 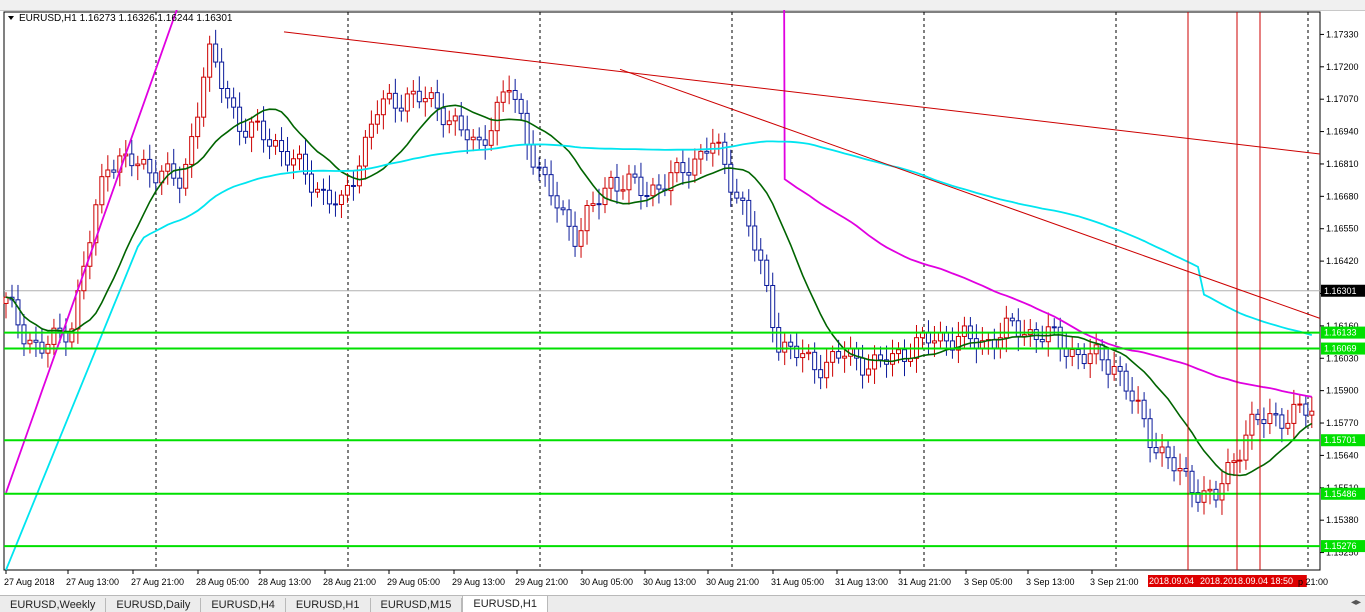 I want to click on price-tick-label: 1.16160, so click(x=1342, y=326).